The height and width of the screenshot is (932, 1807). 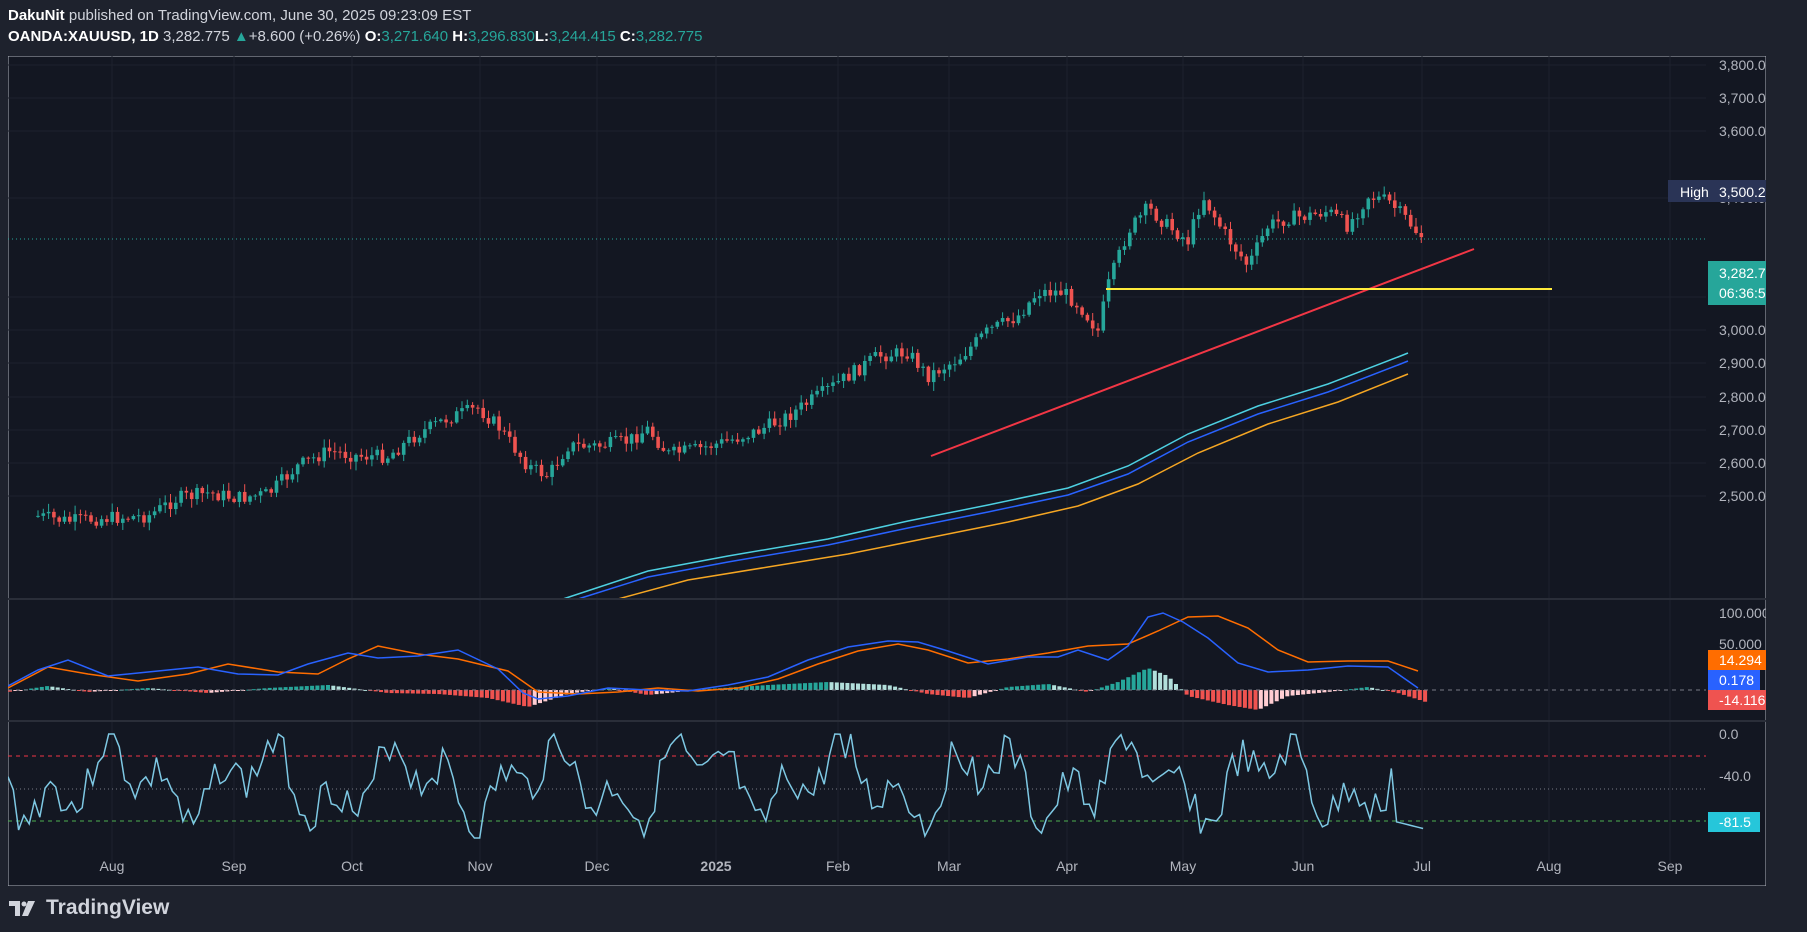 I want to click on high-value: 3,296.830, so click(x=501, y=36).